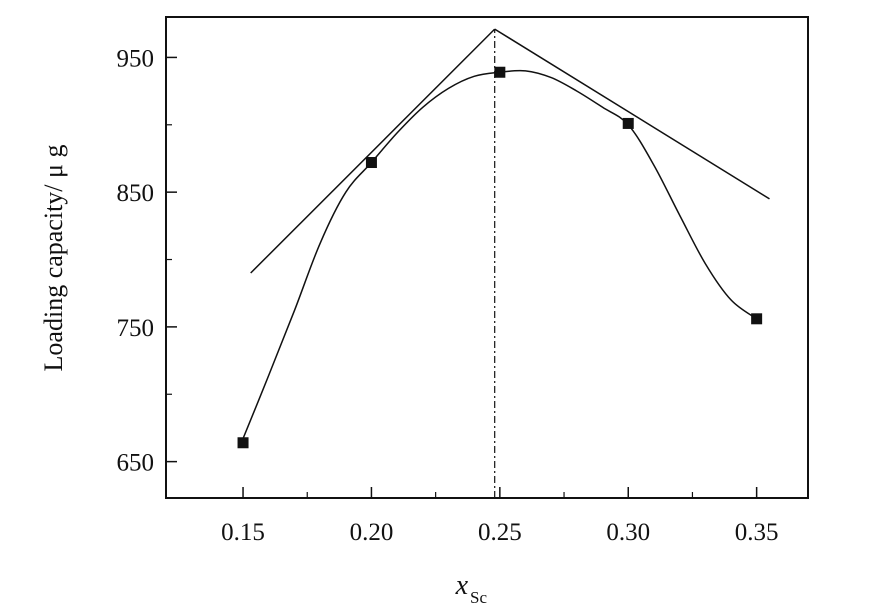 The image size is (878, 614). What do you see at coordinates (632, 114) in the screenshot?
I see `series-line-tangent-right` at bounding box center [632, 114].